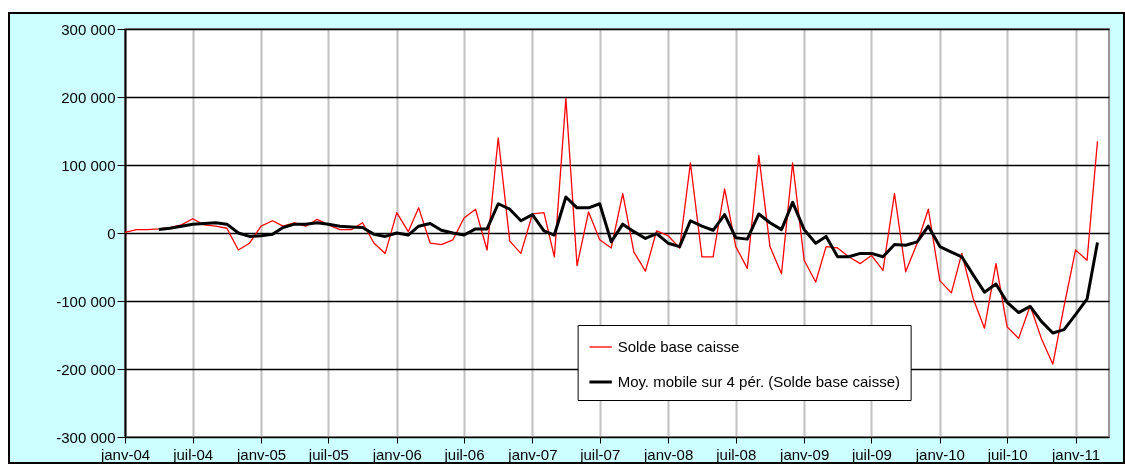 The height and width of the screenshot is (464, 1125). I want to click on x-tick-label: janv-05, so click(261, 454).